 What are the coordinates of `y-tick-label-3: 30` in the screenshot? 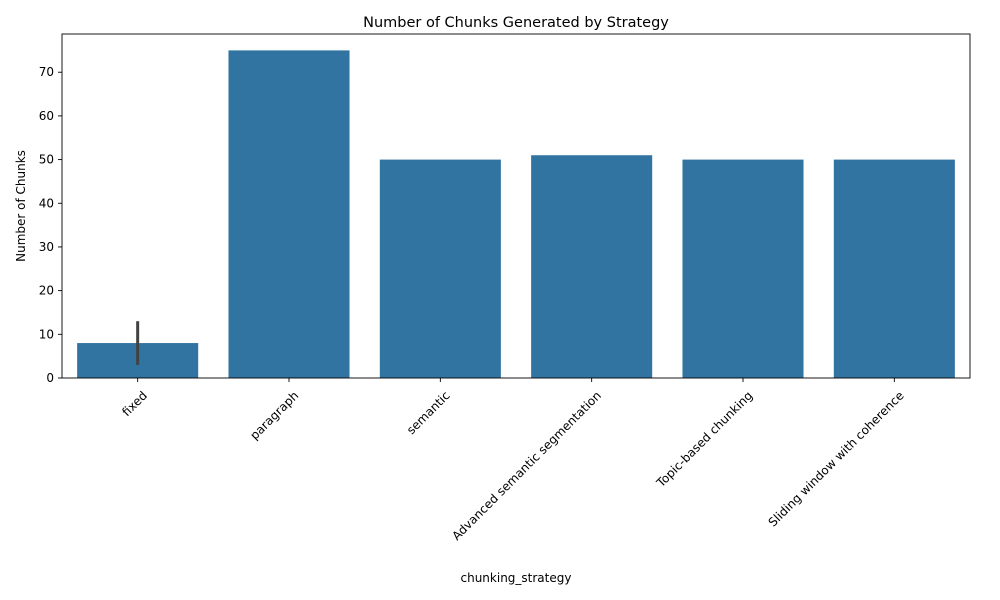 It's located at (46, 247).